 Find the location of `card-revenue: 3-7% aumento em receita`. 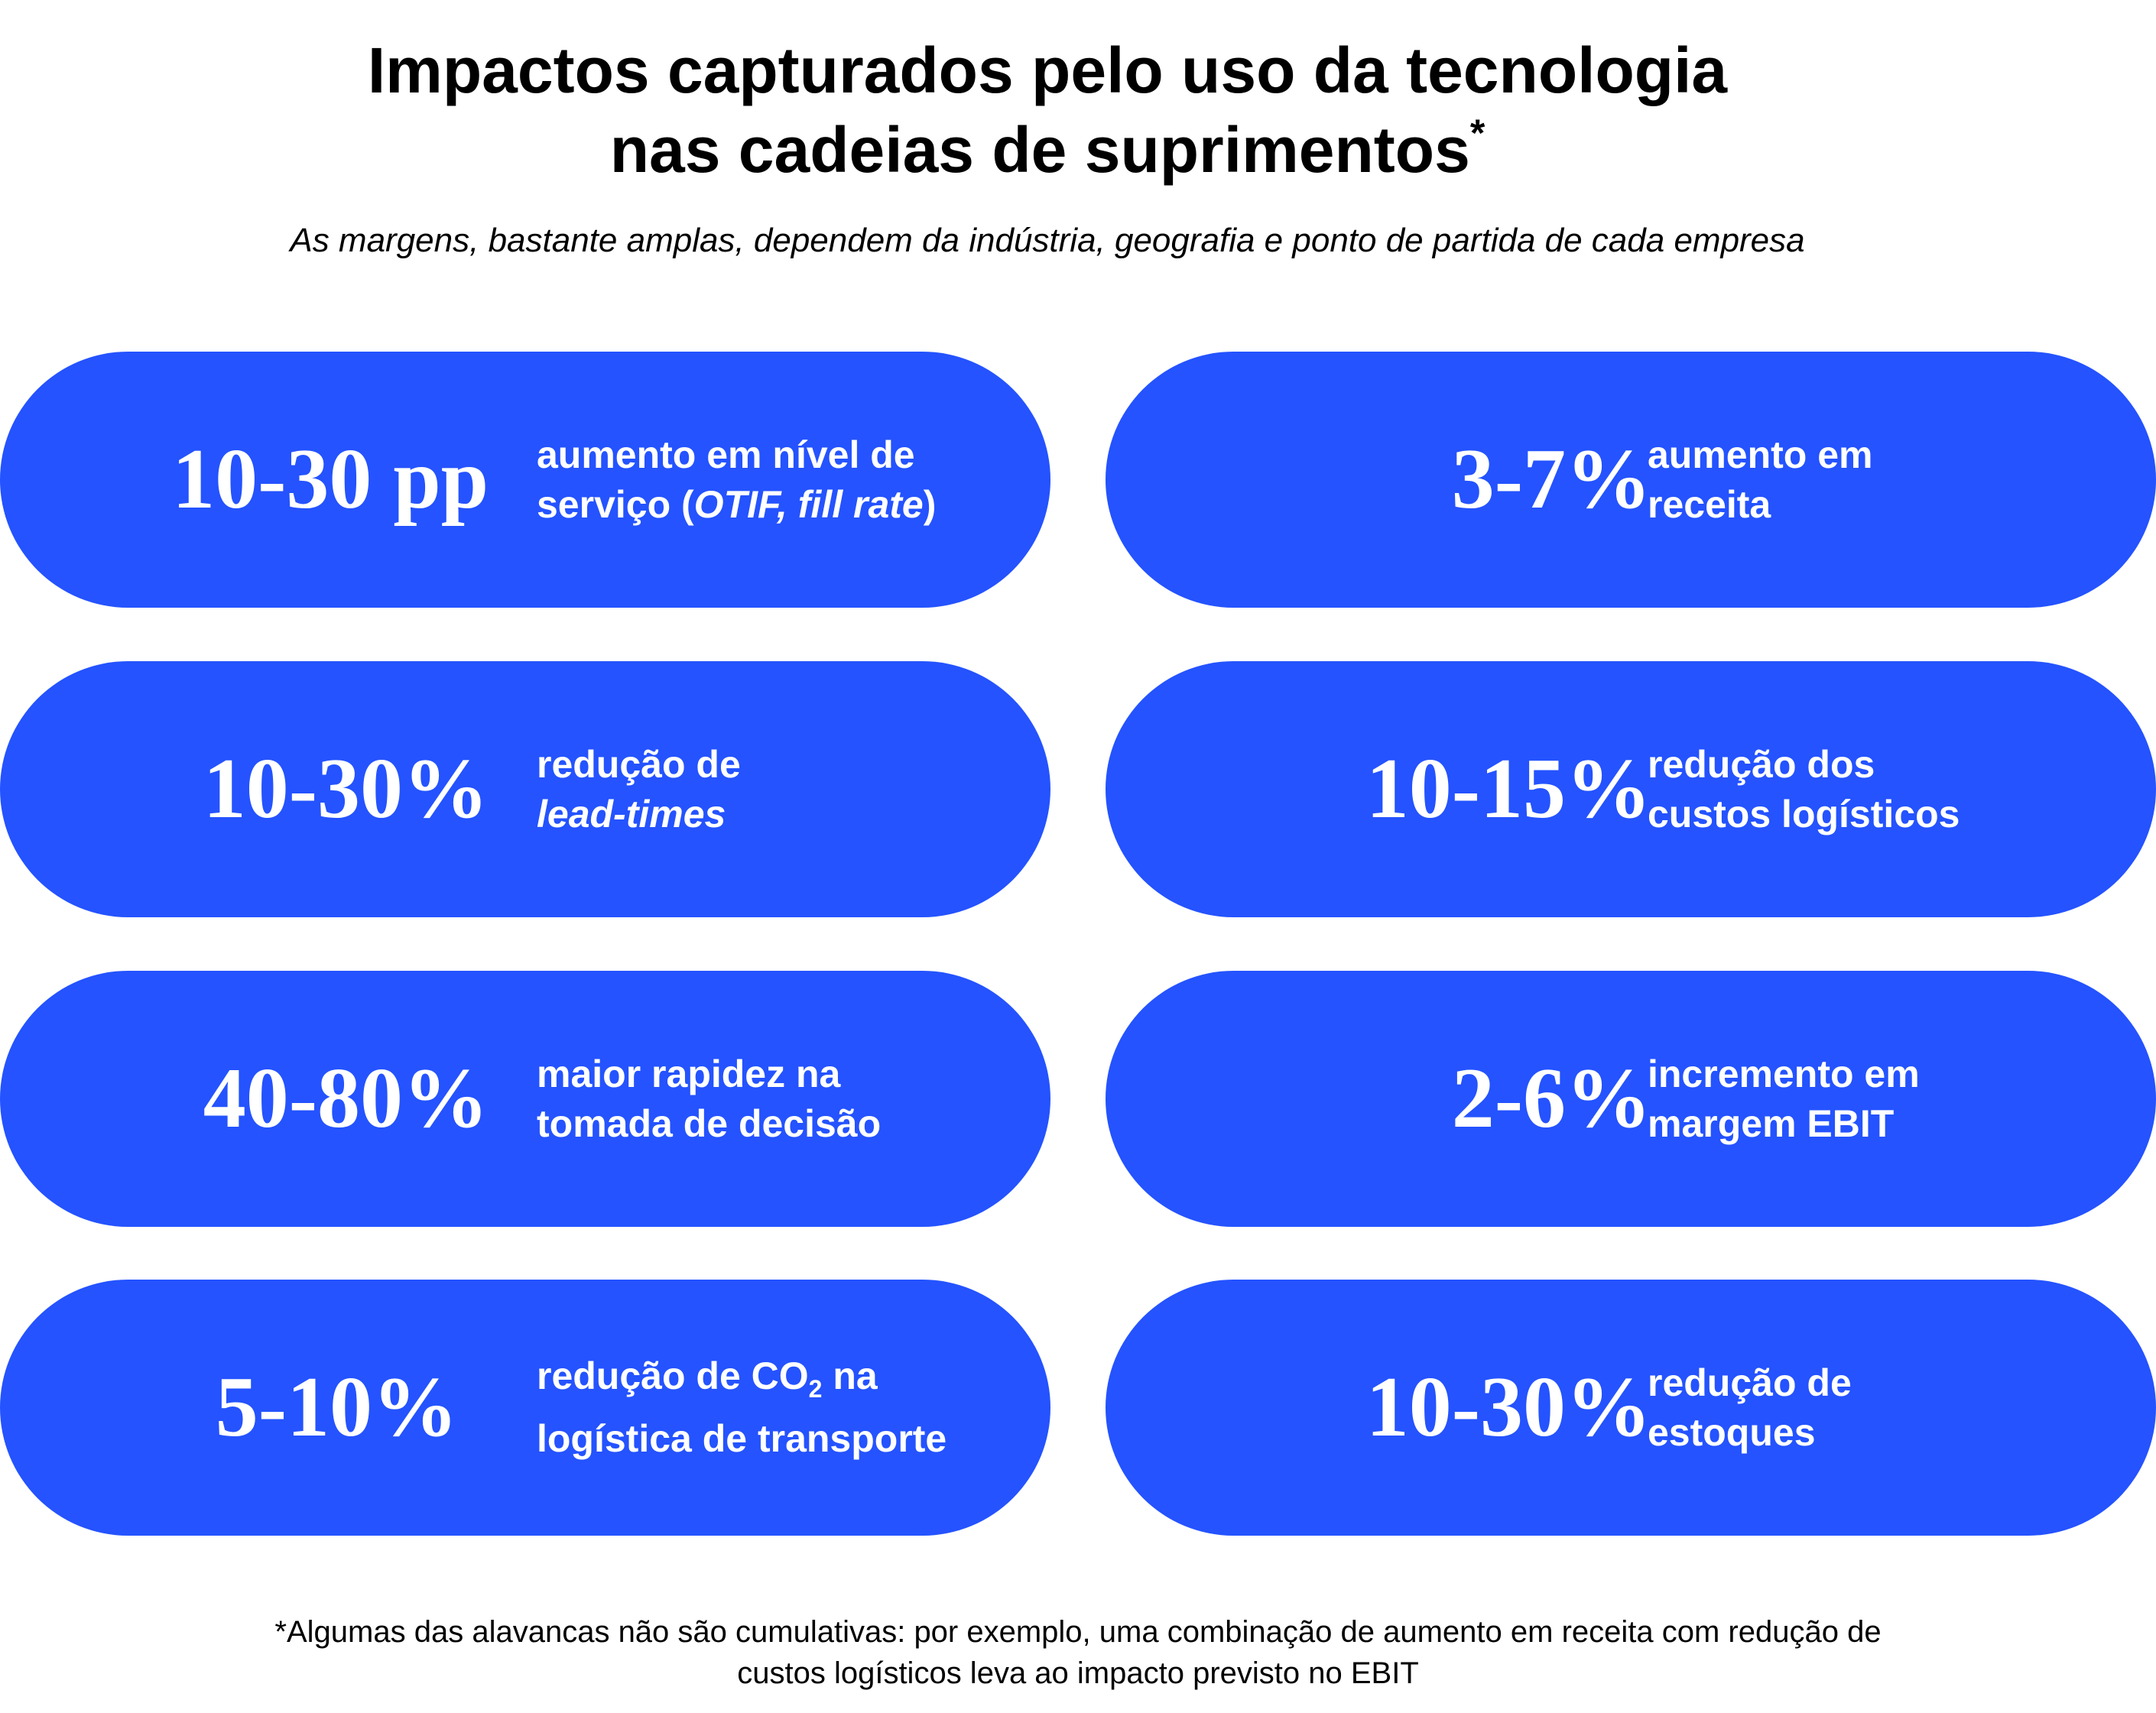

card-revenue: 3-7% aumento em receita is located at coordinates (1631, 480).